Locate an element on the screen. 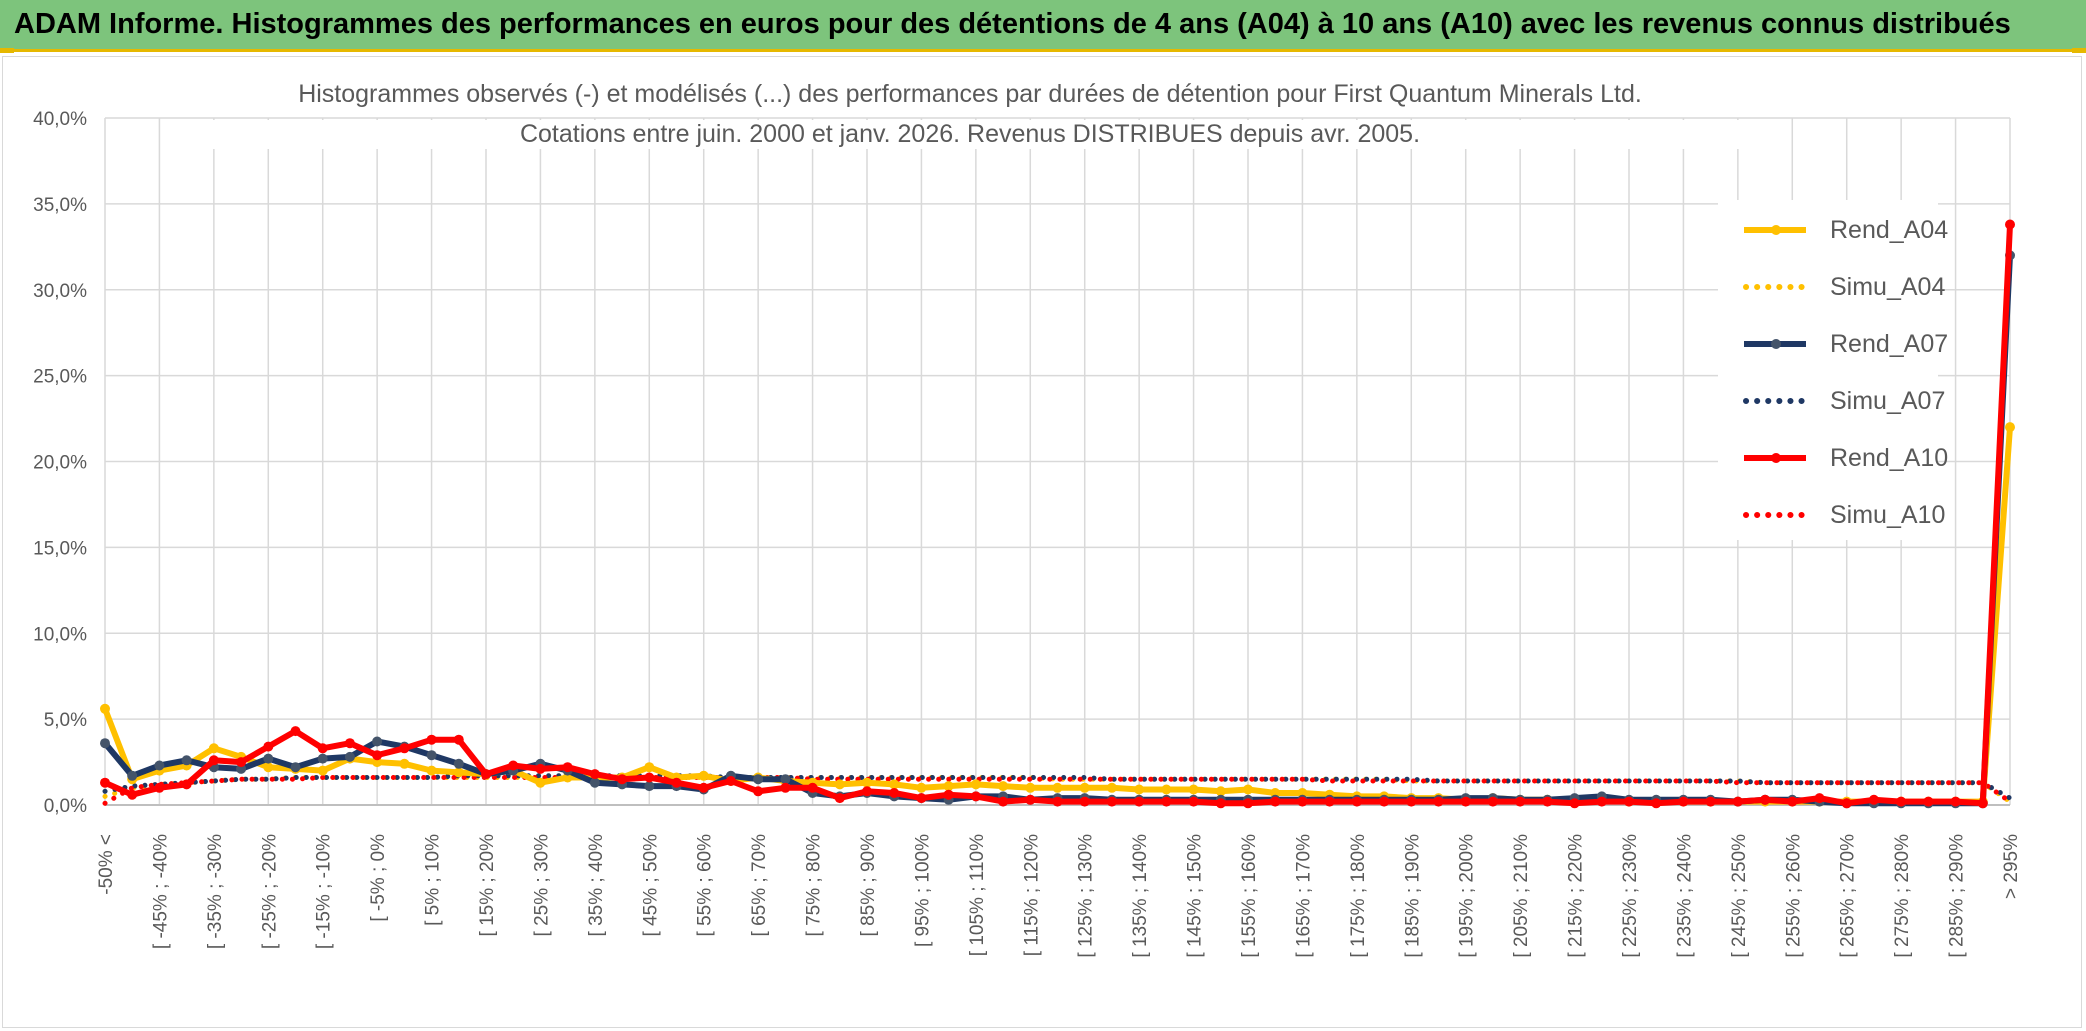 The image size is (2086, 1031). x-tick-label: [ 105% ; 110% is located at coordinates (977, 895).